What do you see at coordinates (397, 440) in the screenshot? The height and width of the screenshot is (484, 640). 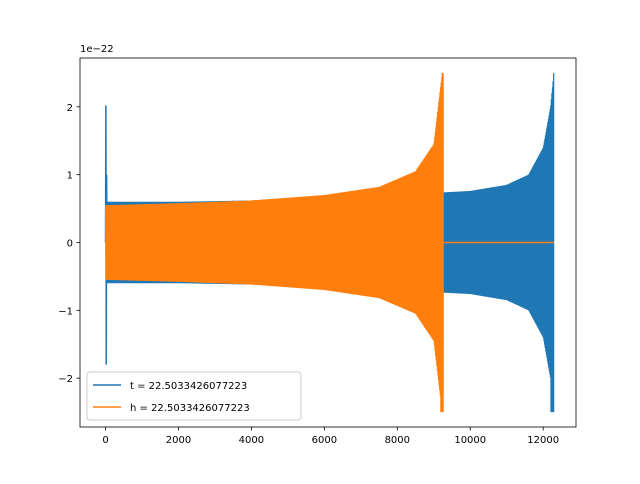 I see `x-tick-label: 8000` at bounding box center [397, 440].